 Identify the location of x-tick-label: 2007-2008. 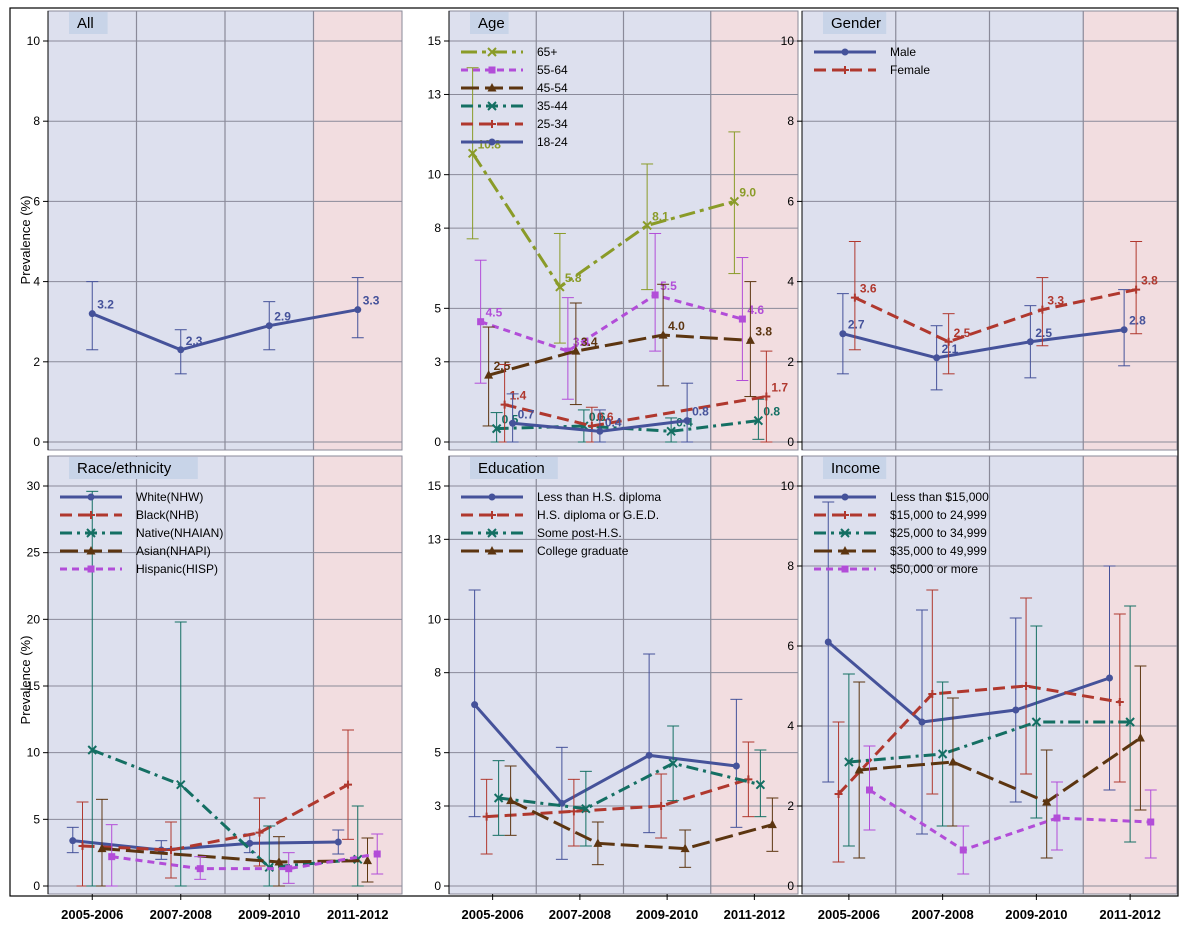
(580, 914).